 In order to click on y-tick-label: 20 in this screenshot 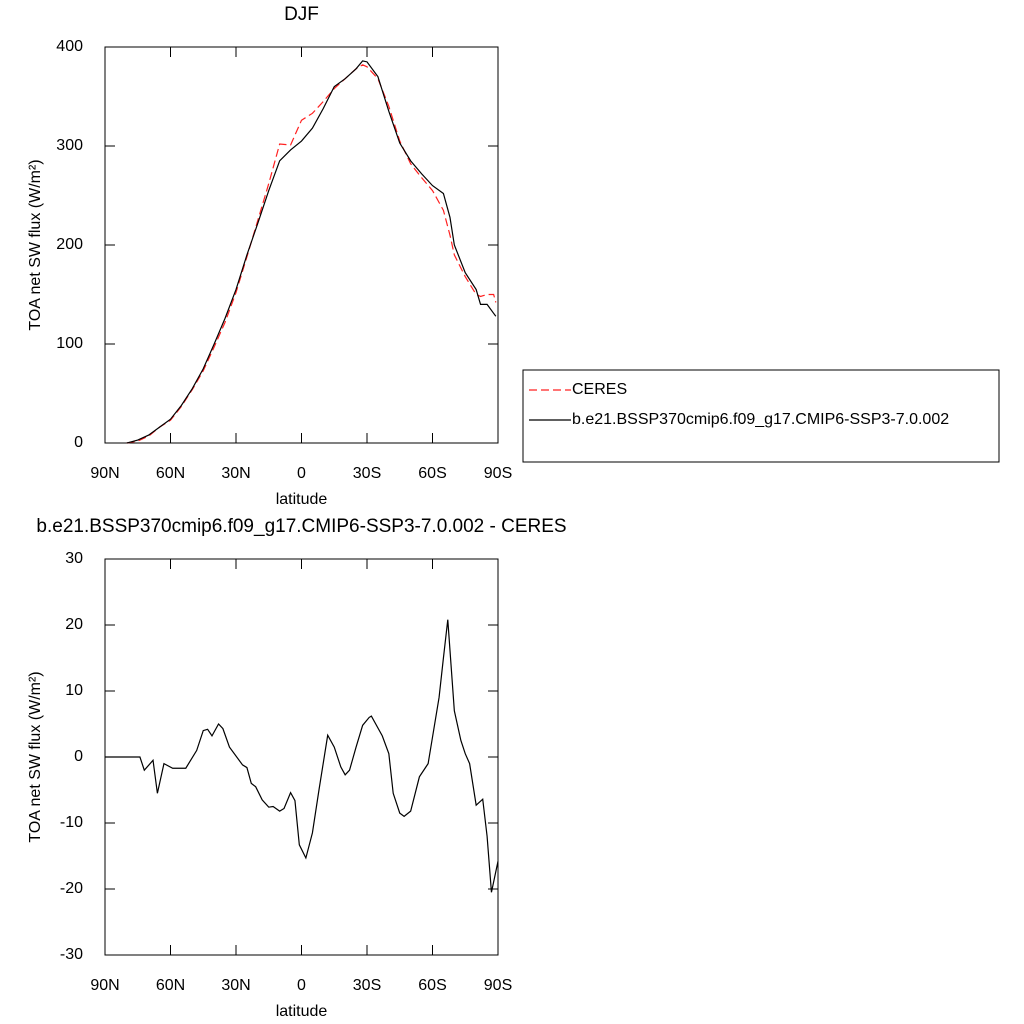, I will do `click(74, 624)`.